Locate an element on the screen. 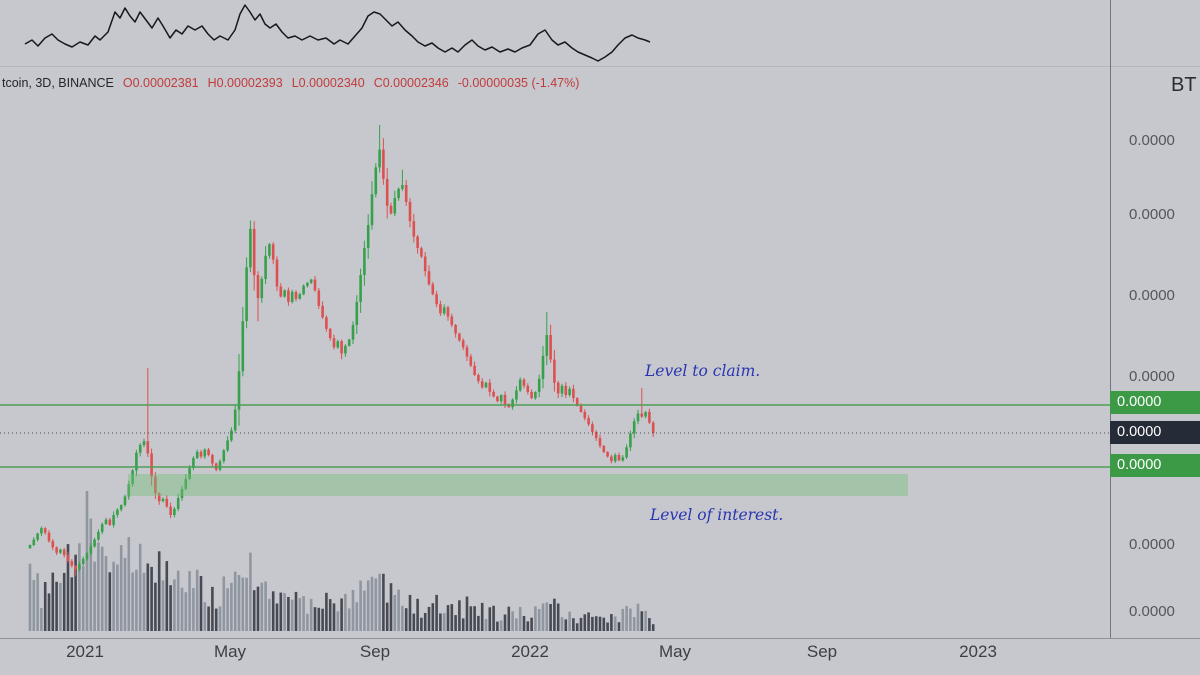 This screenshot has height=675, width=1200. price-scale-currency-label: BT is located at coordinates (1184, 85).